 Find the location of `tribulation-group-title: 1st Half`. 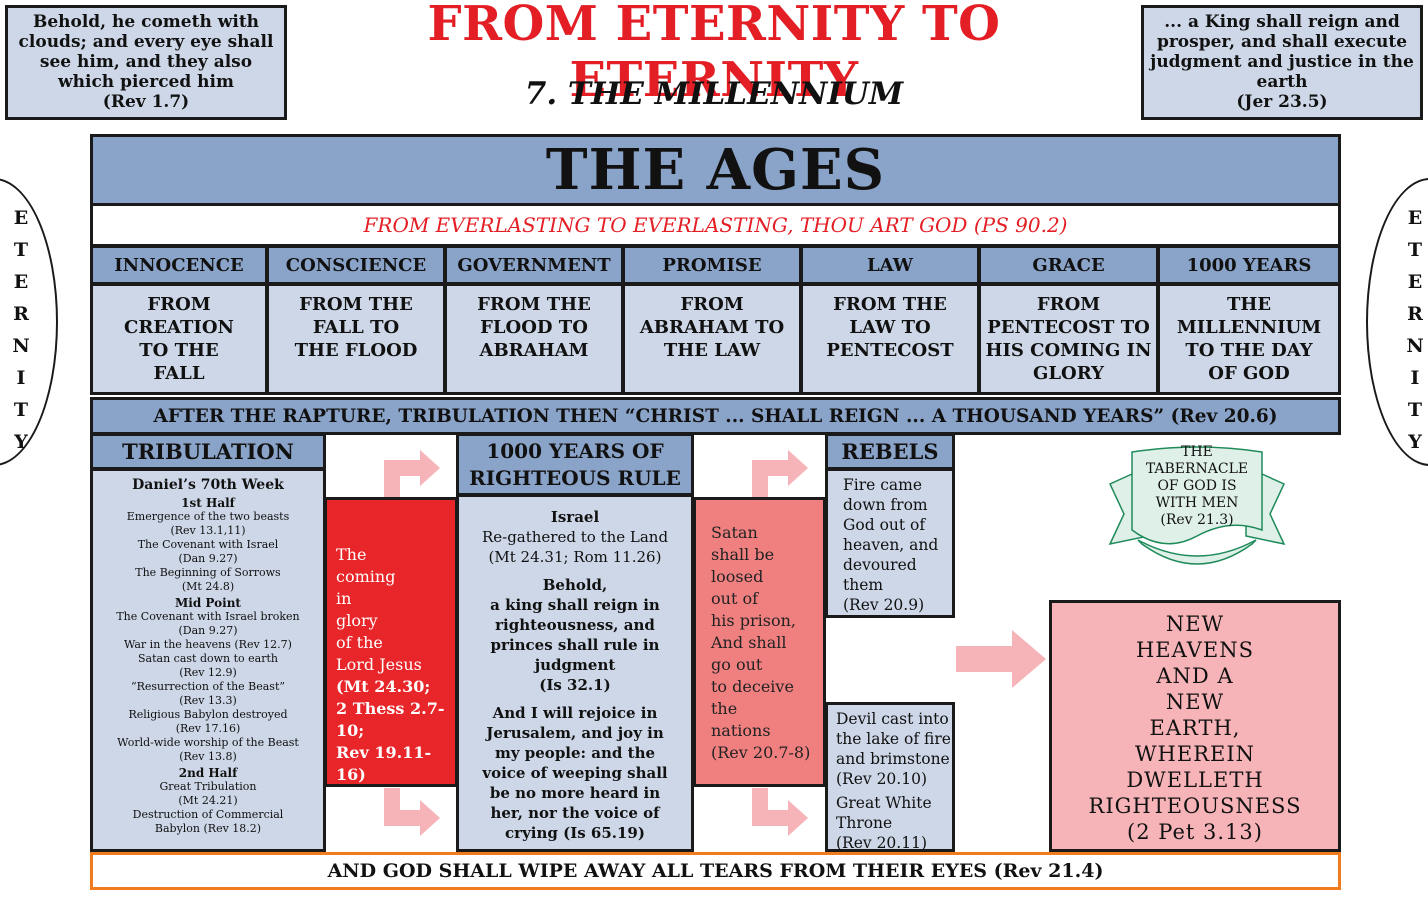

tribulation-group-title: 1st Half is located at coordinates (208, 503).